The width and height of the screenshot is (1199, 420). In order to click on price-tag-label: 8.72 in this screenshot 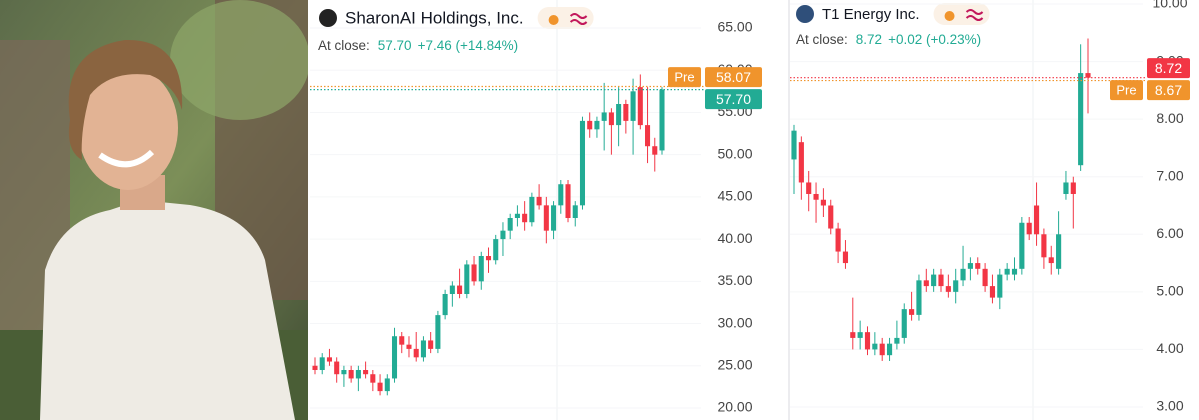, I will do `click(1168, 68)`.